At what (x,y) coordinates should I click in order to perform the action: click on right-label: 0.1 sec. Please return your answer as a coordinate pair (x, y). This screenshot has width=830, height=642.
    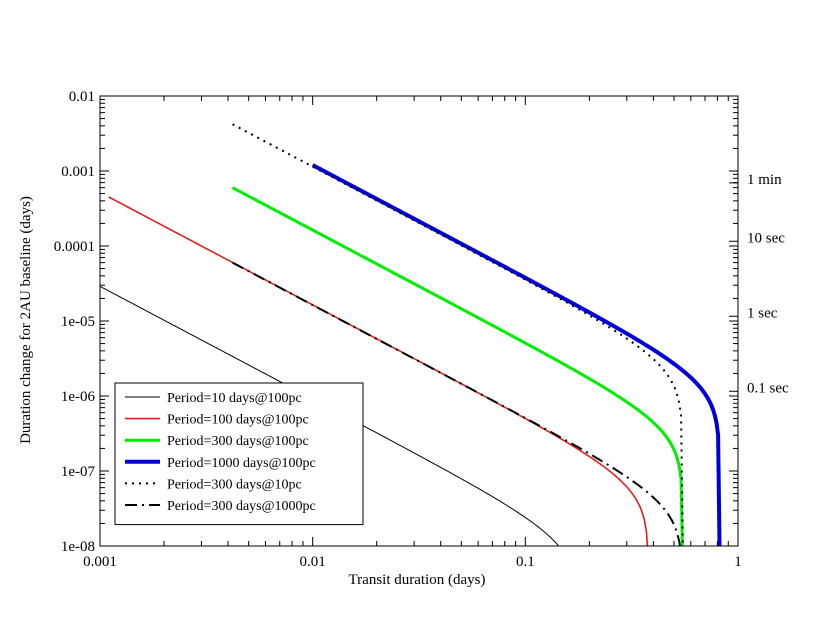
    Looking at the image, I should click on (768, 388).